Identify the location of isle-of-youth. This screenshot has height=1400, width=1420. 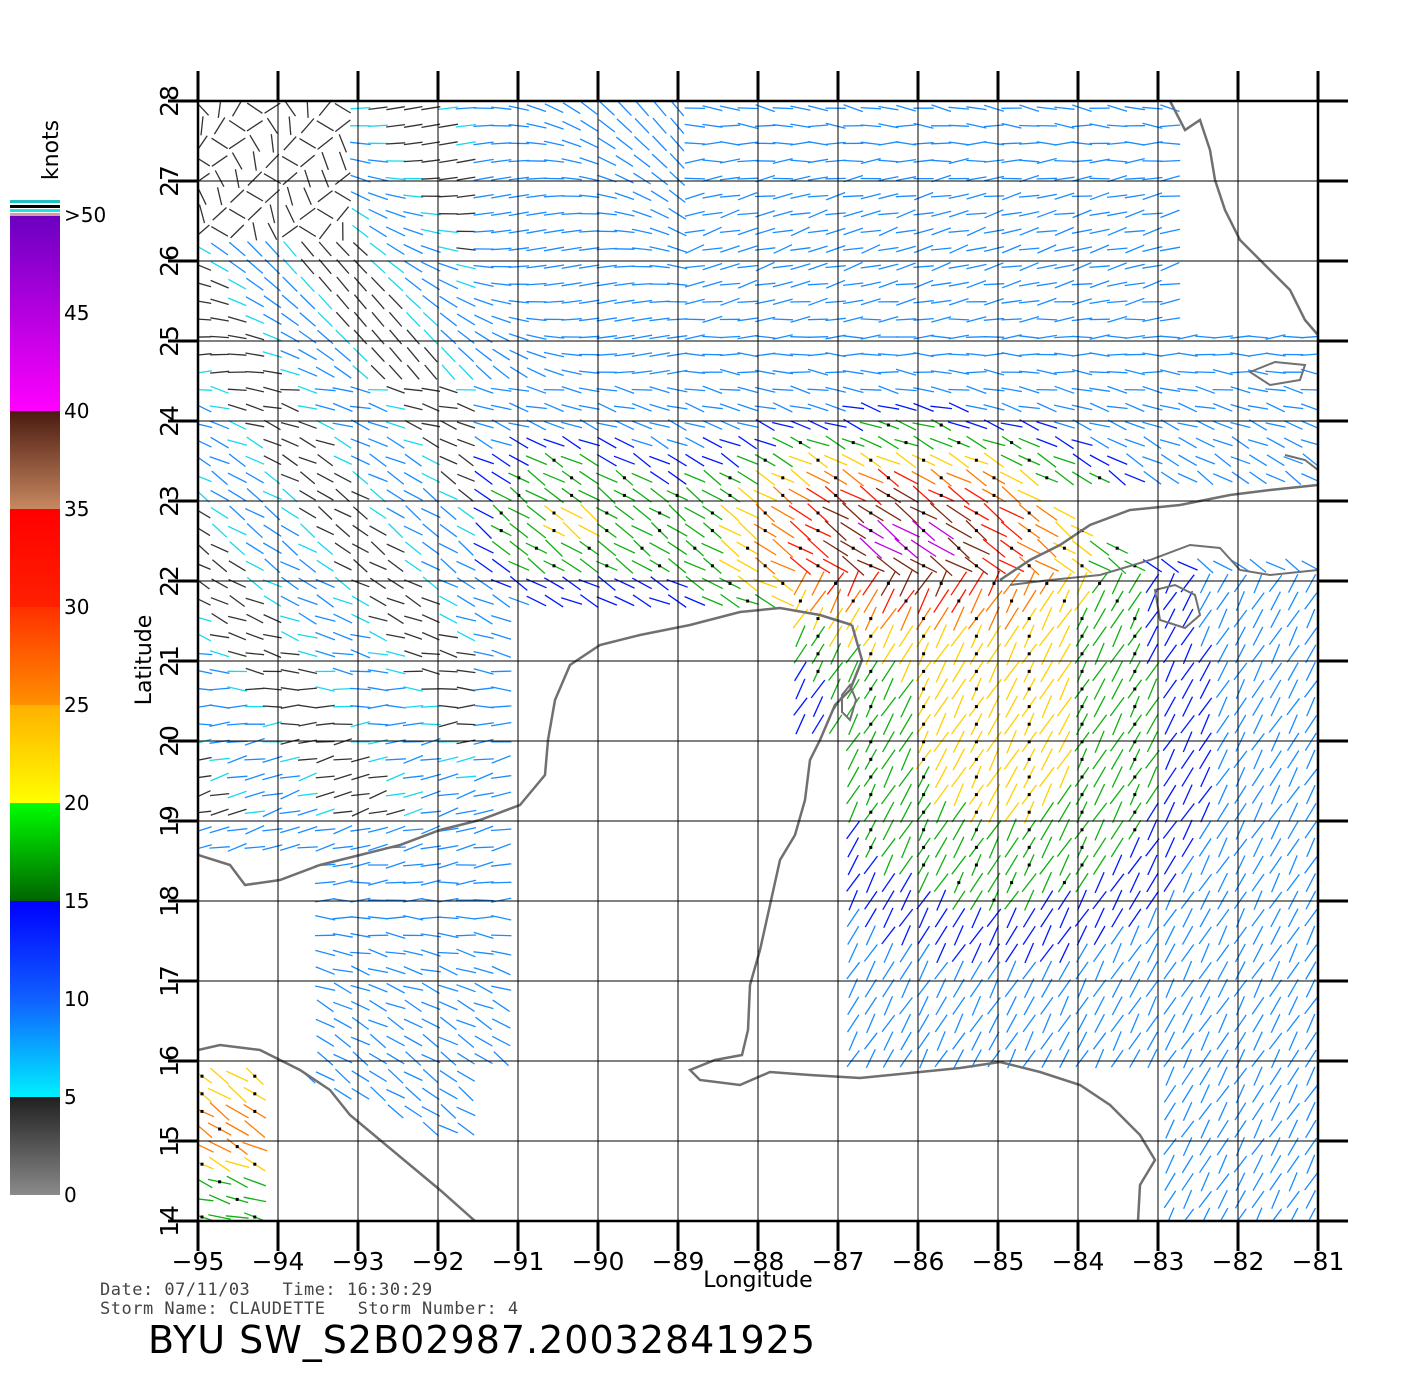
(1177, 606).